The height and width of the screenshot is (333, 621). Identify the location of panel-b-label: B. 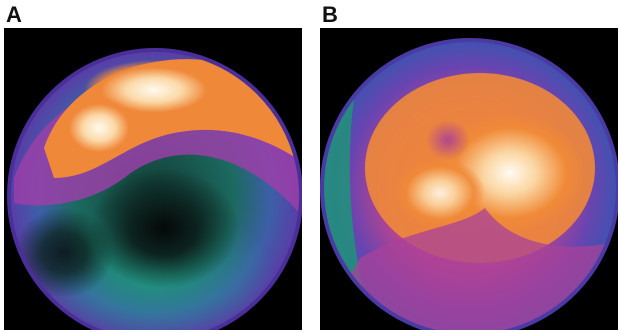
(330, 14).